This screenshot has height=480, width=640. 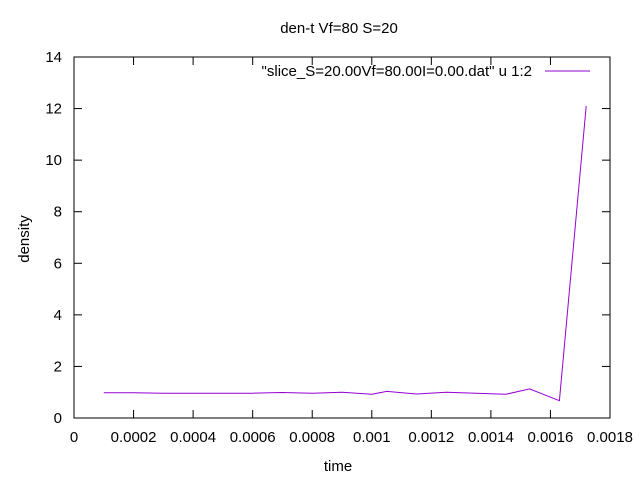 What do you see at coordinates (372, 437) in the screenshot?
I see `x-tick-label: 0.001` at bounding box center [372, 437].